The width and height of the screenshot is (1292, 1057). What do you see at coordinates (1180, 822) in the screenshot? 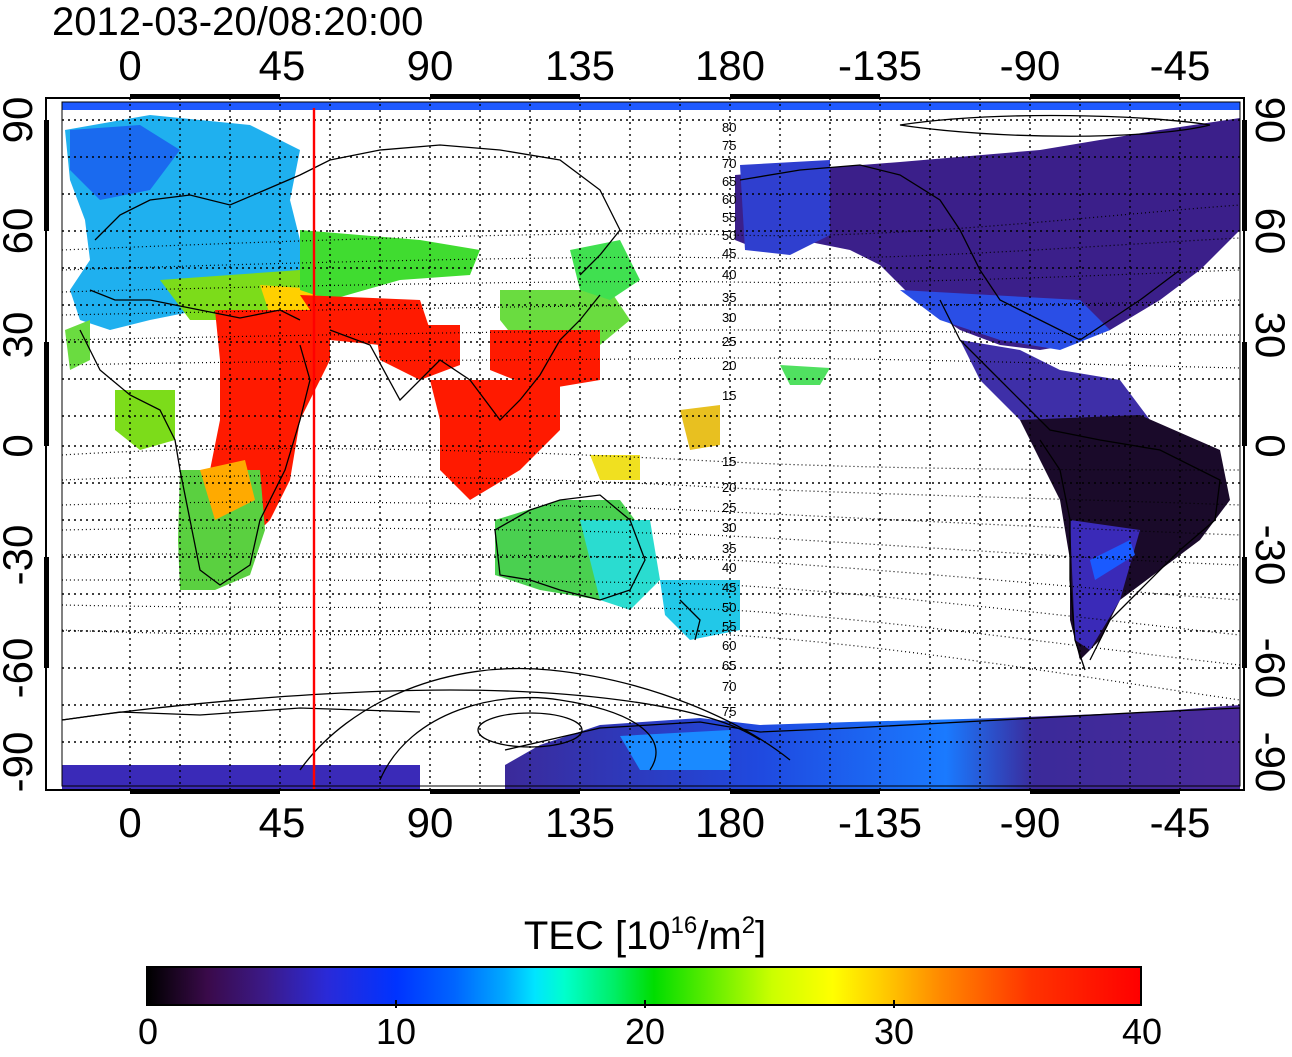
I see `x-tick-bottom: -45` at bounding box center [1180, 822].